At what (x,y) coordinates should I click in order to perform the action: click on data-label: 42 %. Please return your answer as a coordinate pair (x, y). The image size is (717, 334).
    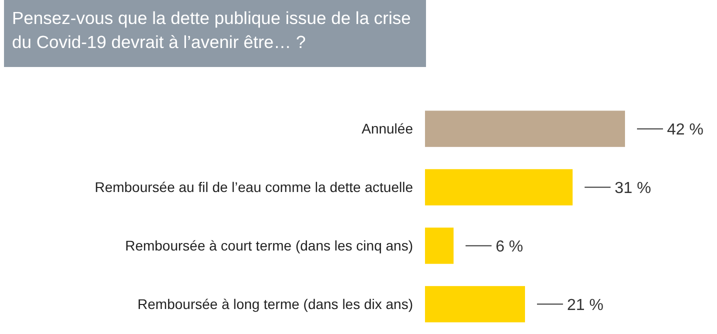
    Looking at the image, I should click on (685, 129).